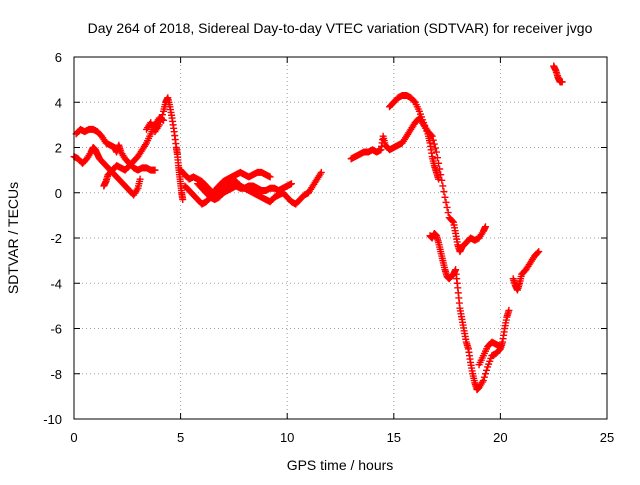  I want to click on x-tick-label: 10, so click(287, 437).